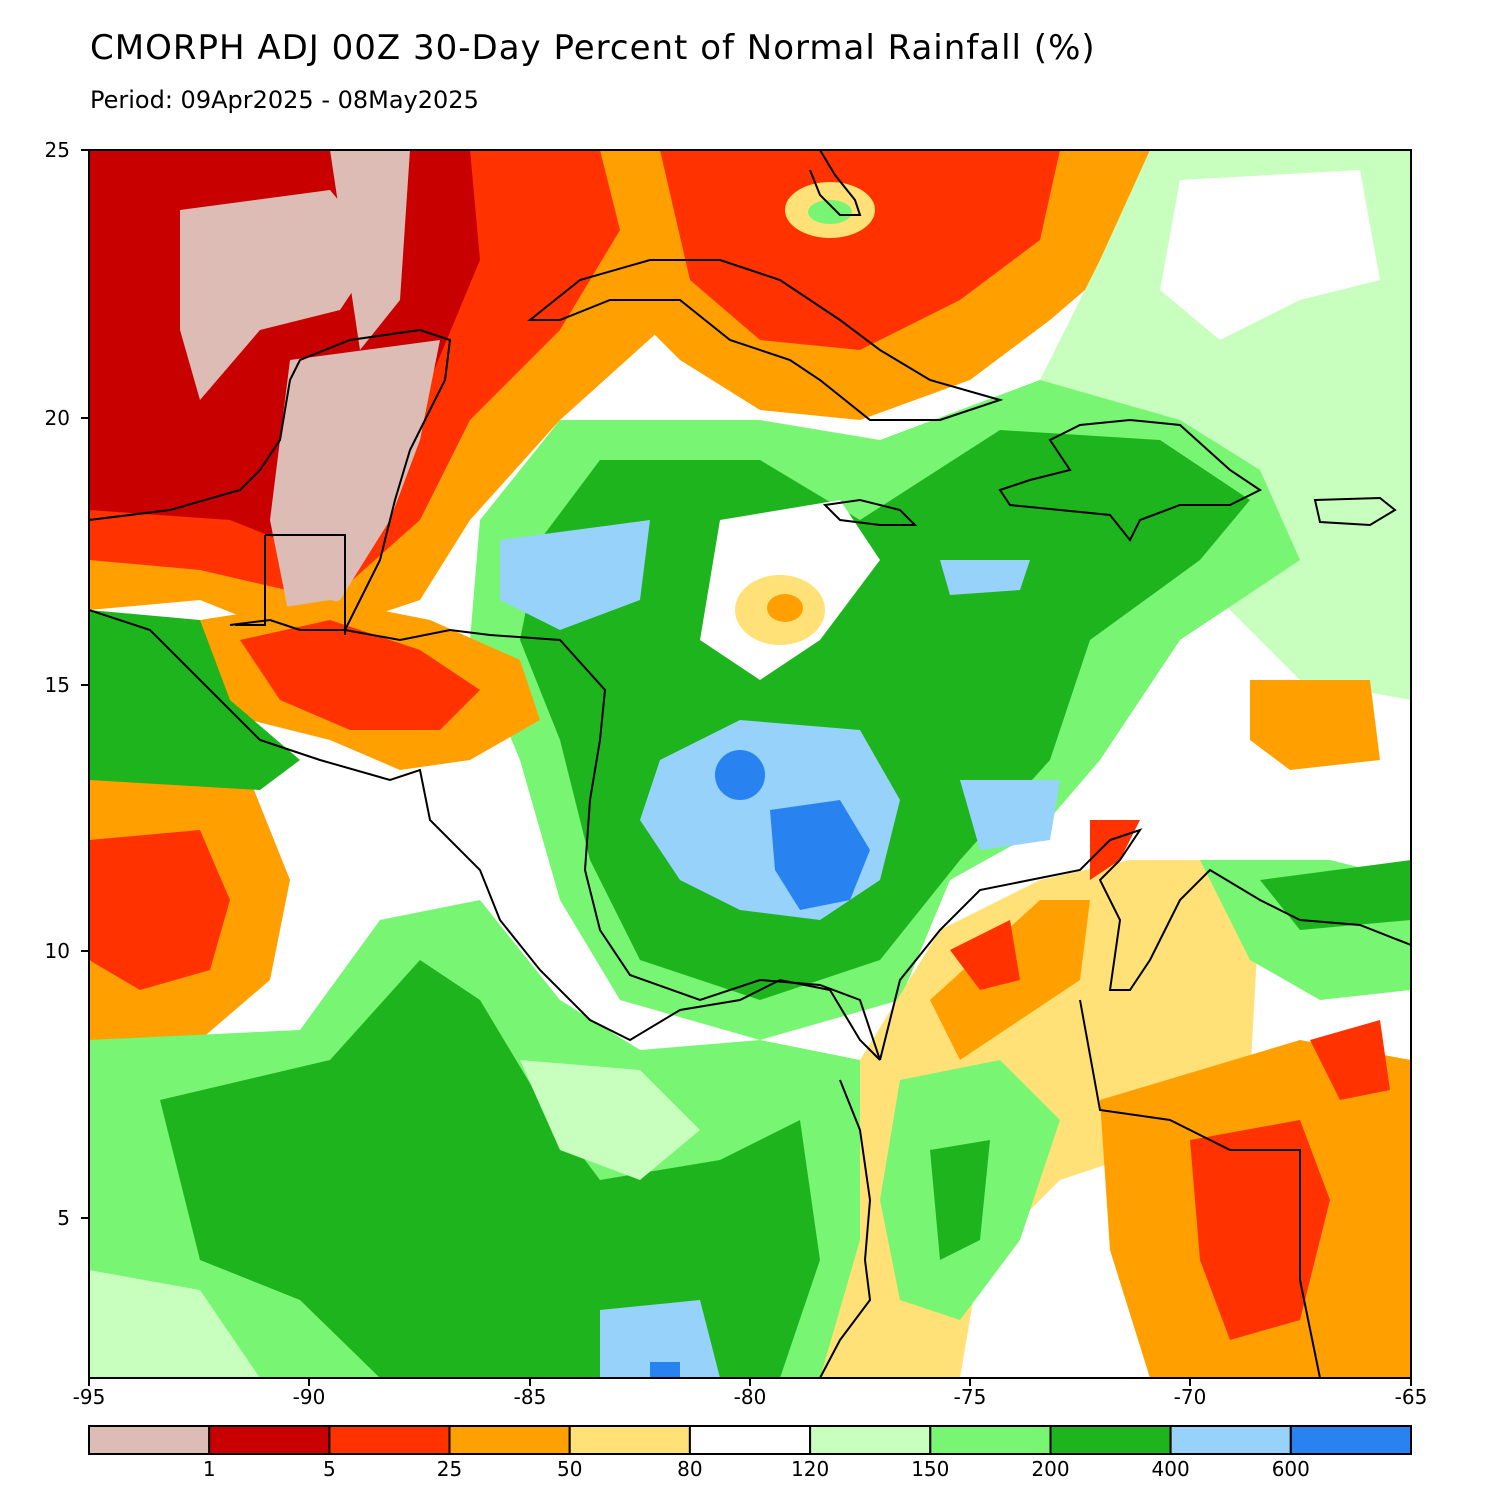 This screenshot has width=1500, height=1500. I want to click on x-axis-labels: -95 -90 -85 -80 -75 -70 -65, so click(750, 1397).